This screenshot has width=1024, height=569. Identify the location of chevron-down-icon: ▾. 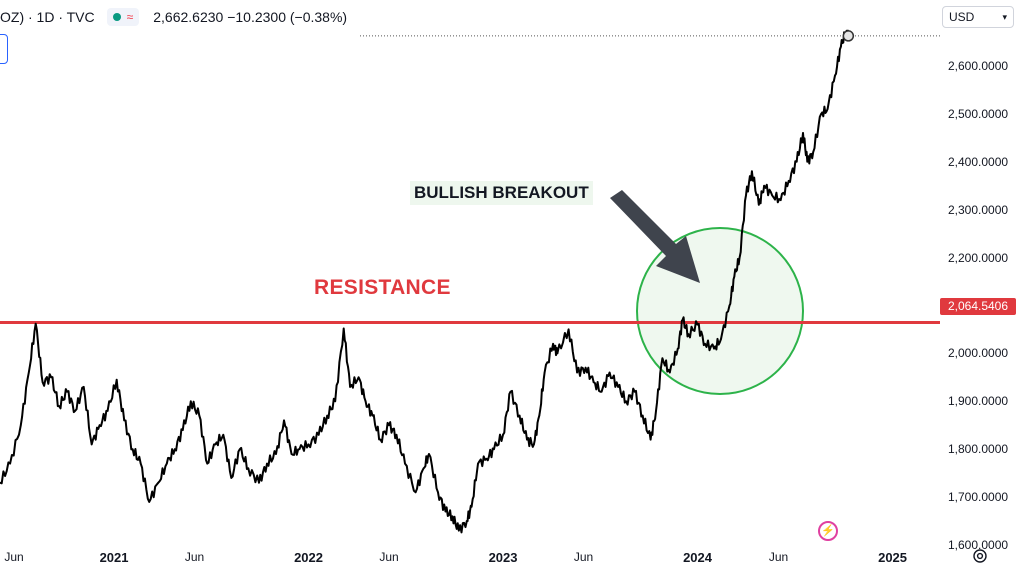
(1004, 16).